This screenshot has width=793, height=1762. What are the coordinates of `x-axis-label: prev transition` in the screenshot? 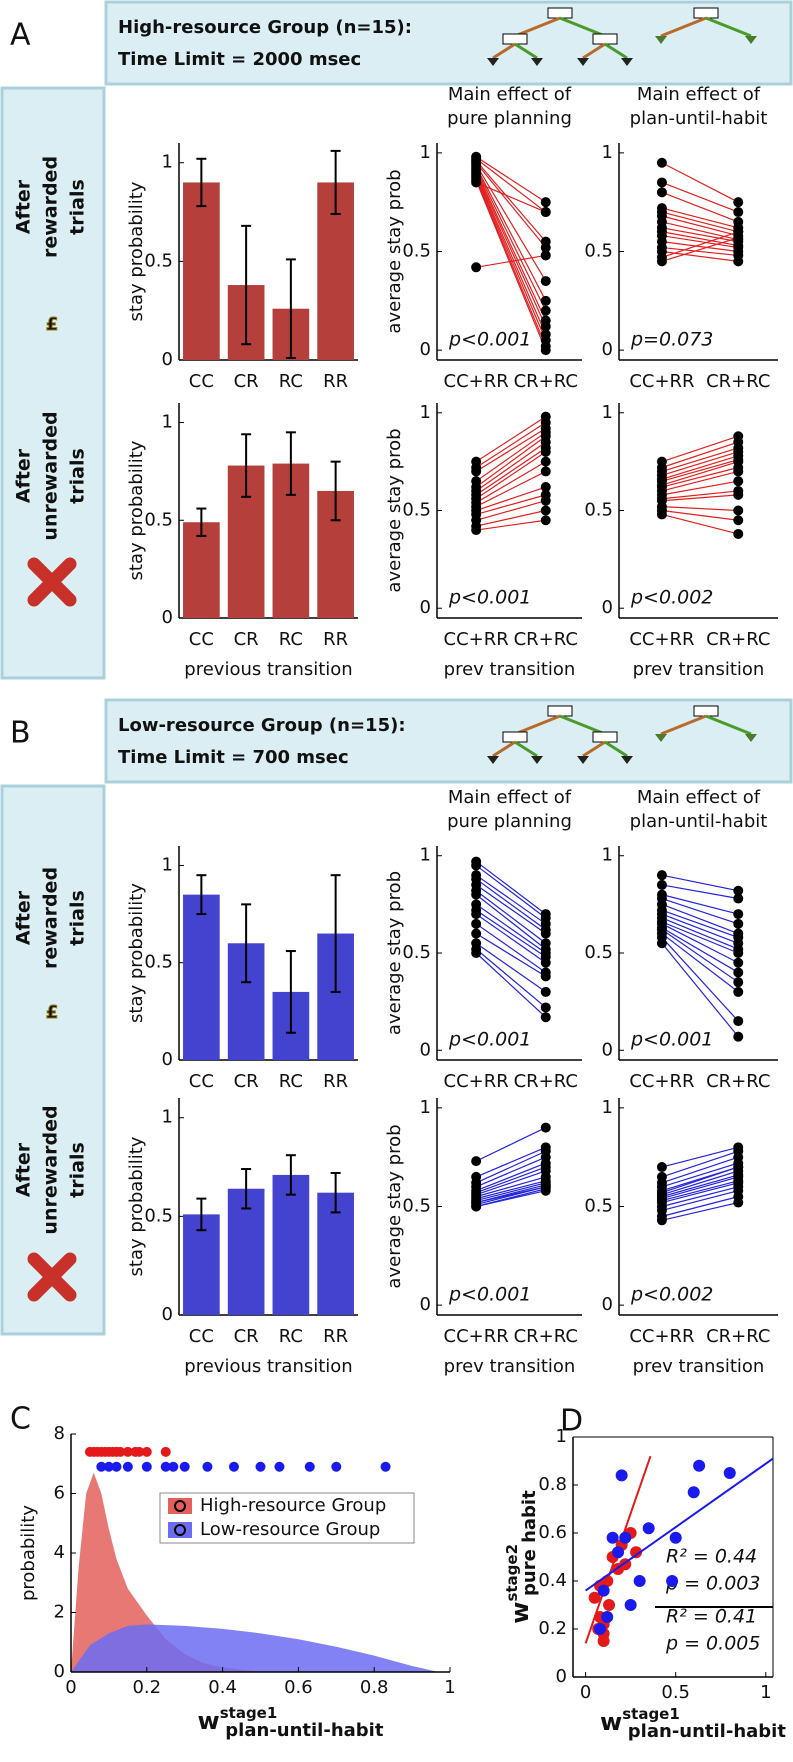 It's located at (699, 1366).